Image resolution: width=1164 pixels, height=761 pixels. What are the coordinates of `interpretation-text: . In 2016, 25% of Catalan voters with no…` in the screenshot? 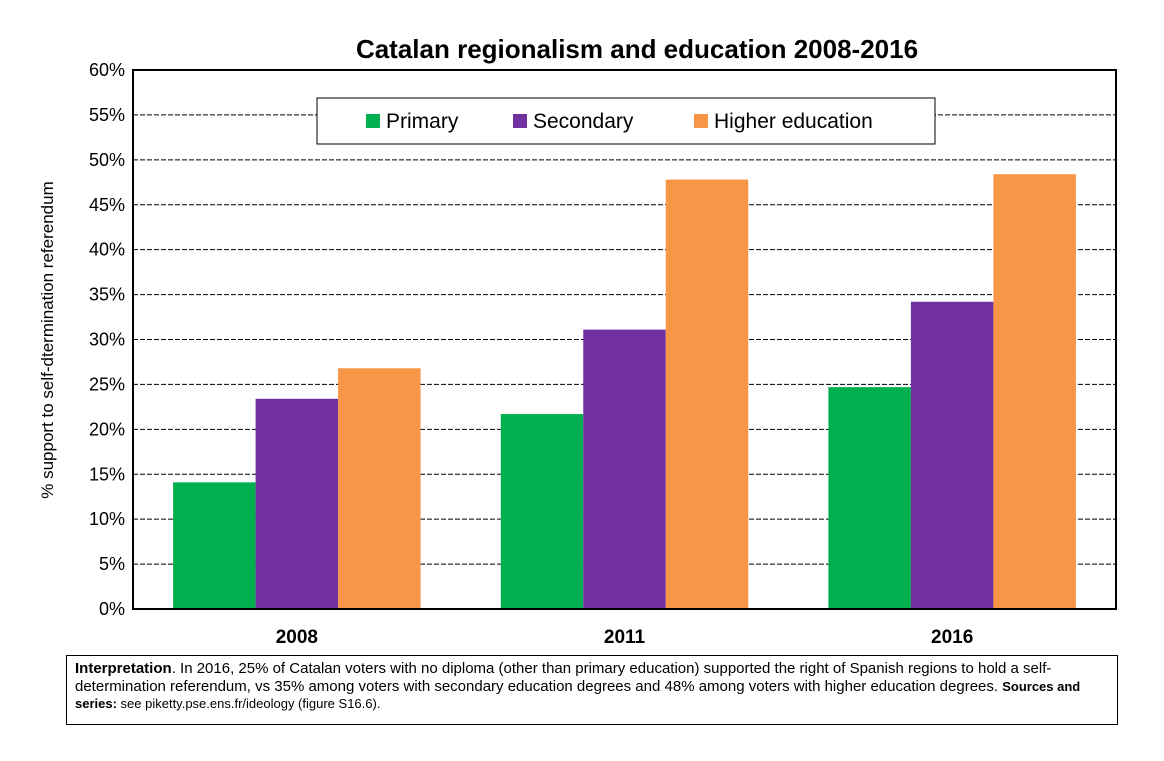 It's located at (563, 677).